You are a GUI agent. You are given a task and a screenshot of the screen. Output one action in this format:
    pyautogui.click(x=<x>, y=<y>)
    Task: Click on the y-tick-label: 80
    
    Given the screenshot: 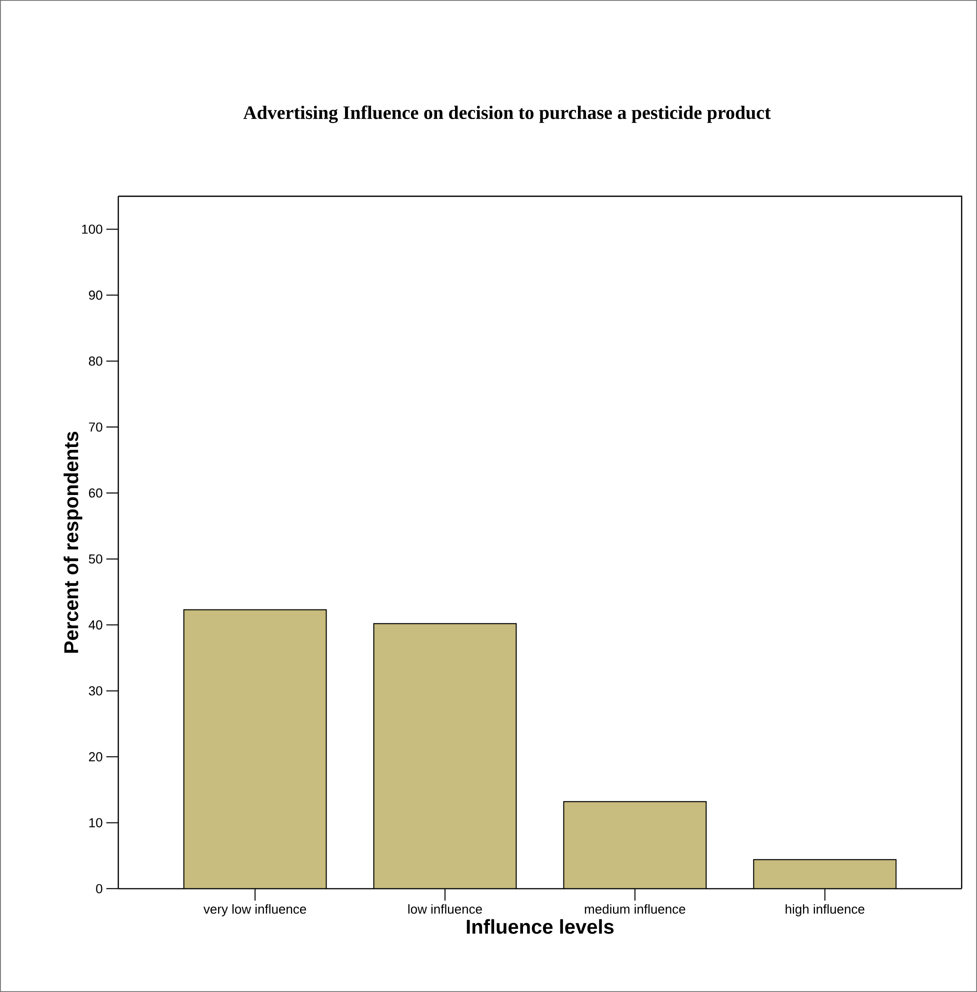 What is the action you would take?
    pyautogui.click(x=95, y=361)
    